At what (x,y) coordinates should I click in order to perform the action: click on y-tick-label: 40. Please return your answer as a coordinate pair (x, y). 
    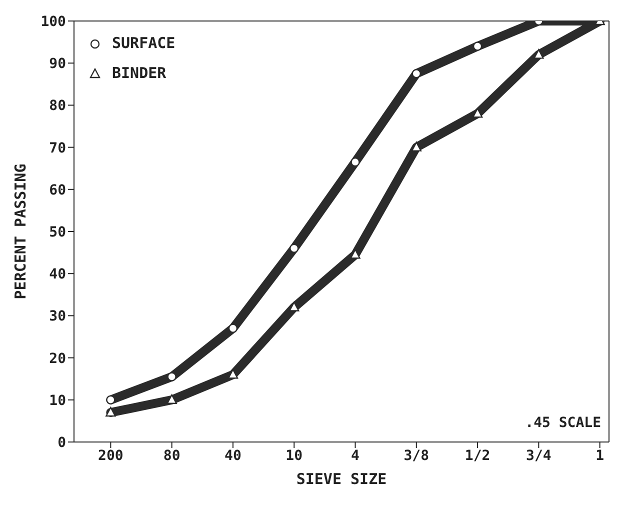
    Looking at the image, I should click on (57, 274).